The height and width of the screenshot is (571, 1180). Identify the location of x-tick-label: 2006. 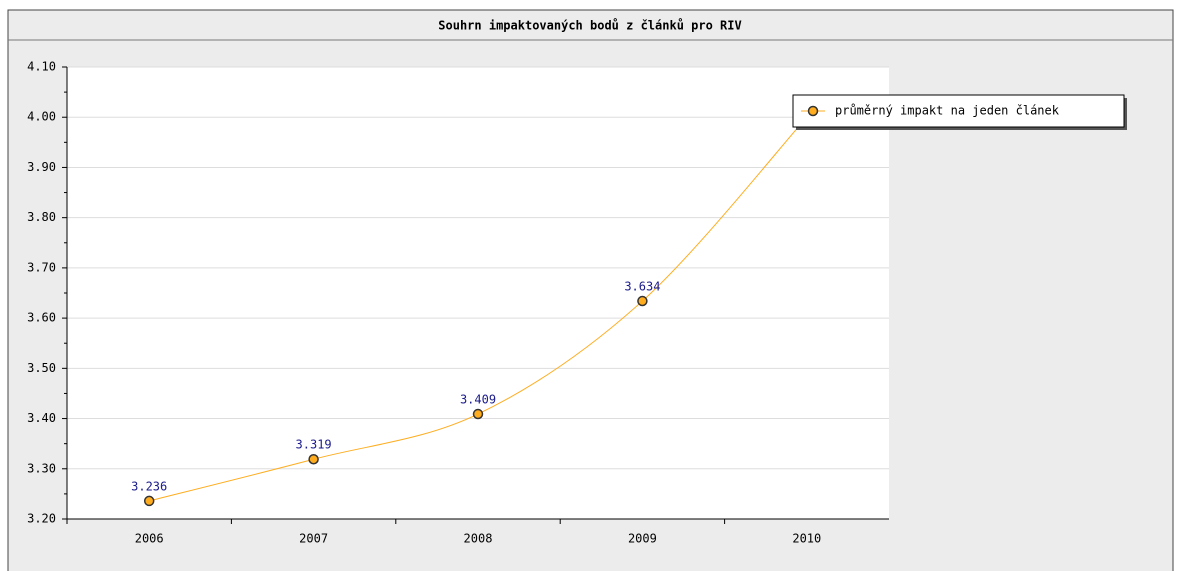
(149, 539).